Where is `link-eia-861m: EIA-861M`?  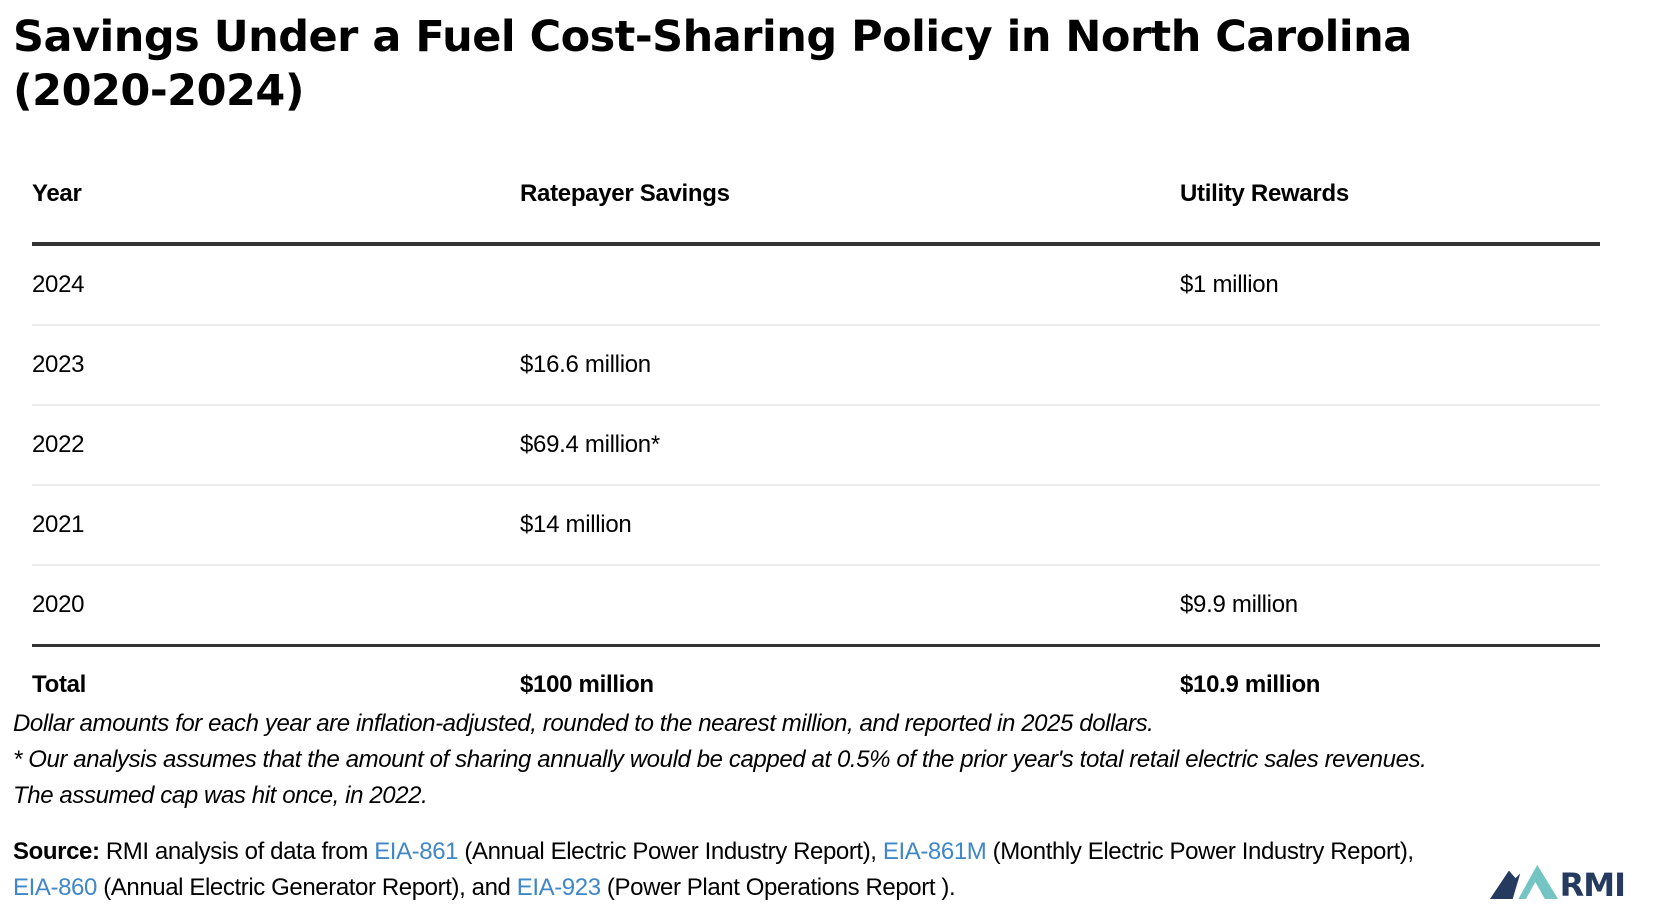
link-eia-861m: EIA-861M is located at coordinates (934, 851).